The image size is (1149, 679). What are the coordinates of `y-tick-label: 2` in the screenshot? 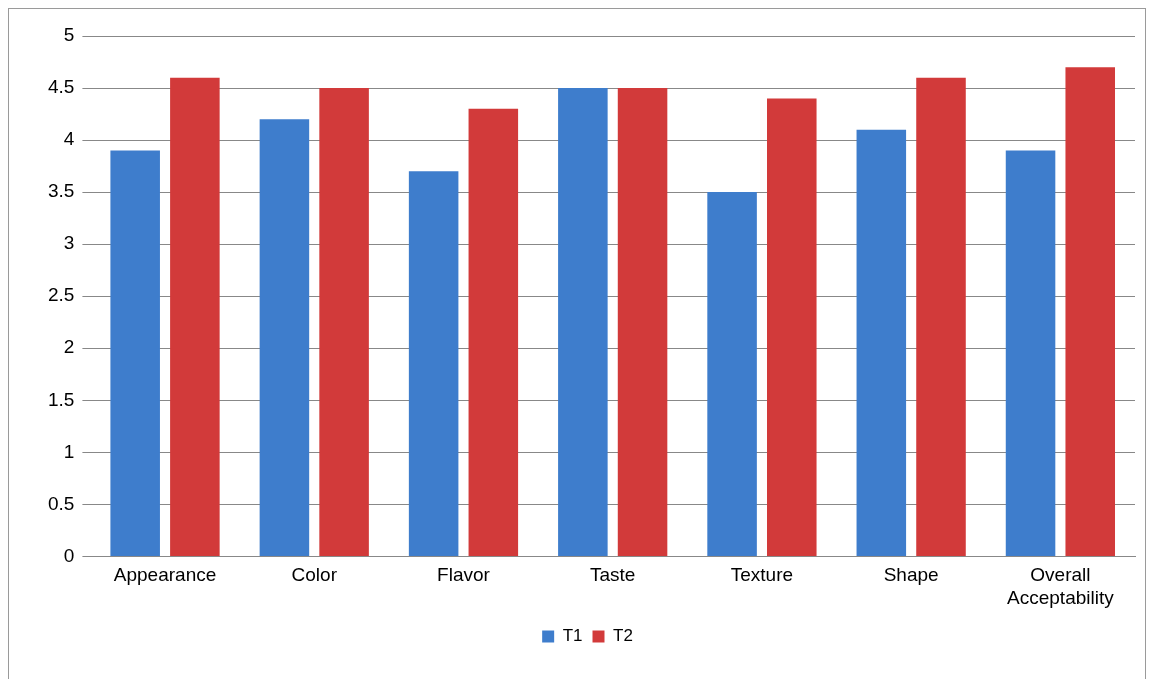 It's located at (69, 347).